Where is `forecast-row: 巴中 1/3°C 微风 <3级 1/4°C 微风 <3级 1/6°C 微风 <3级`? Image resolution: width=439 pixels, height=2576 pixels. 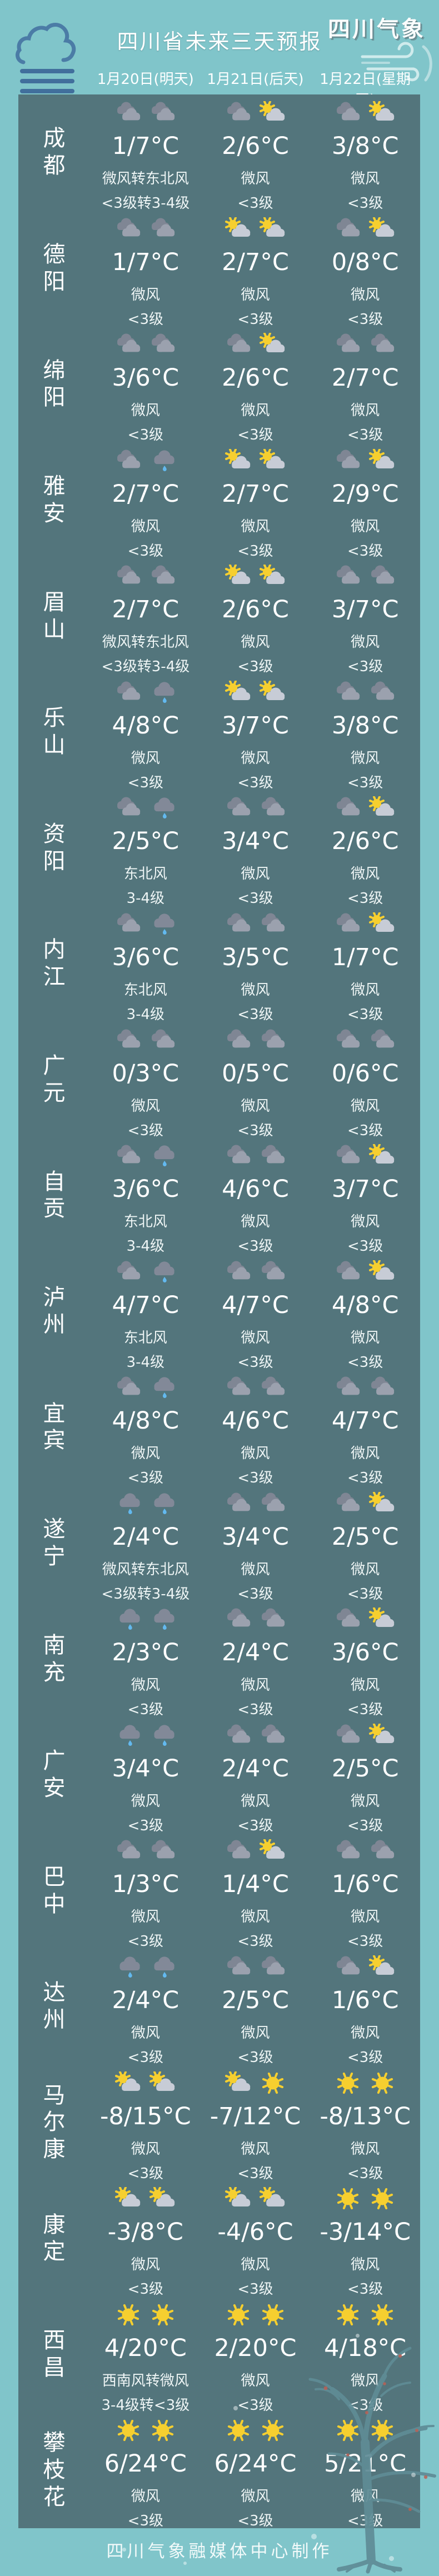
forecast-row: 巴中 1/3°C 微风 <3级 1/4°C 微风 <3级 1/6°C 微风 <3级 is located at coordinates (219, 1891).